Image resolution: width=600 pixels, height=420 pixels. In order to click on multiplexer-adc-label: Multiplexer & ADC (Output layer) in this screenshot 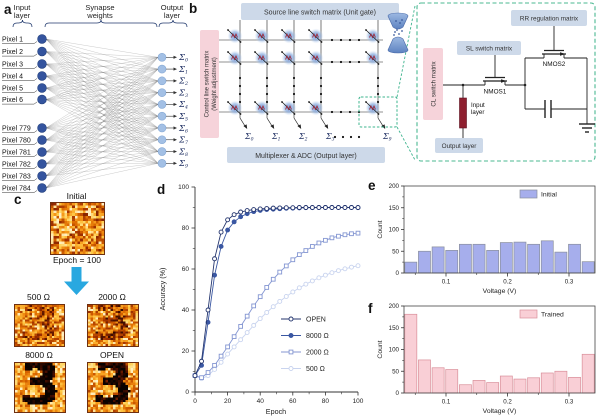, I will do `click(306, 156)`.